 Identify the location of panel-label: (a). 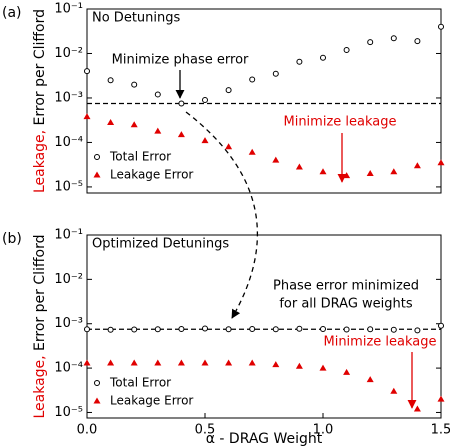
(12, 13).